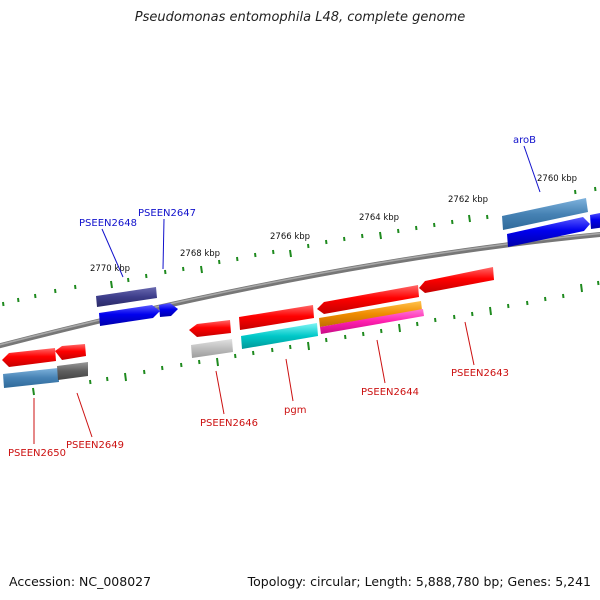 The height and width of the screenshot is (600, 600). I want to click on leader-pseen2646, so click(220, 392).